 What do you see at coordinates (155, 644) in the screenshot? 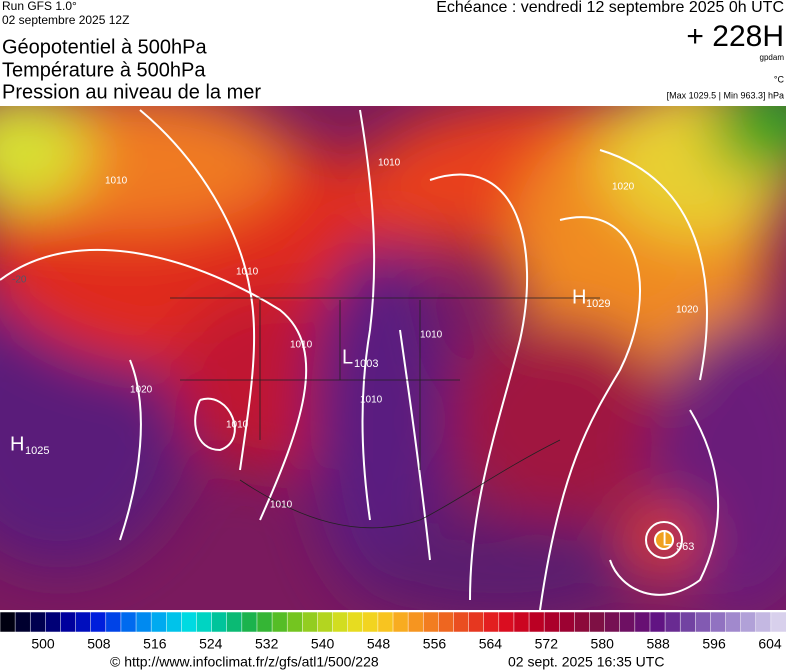
I see `scale-label: 516` at bounding box center [155, 644].